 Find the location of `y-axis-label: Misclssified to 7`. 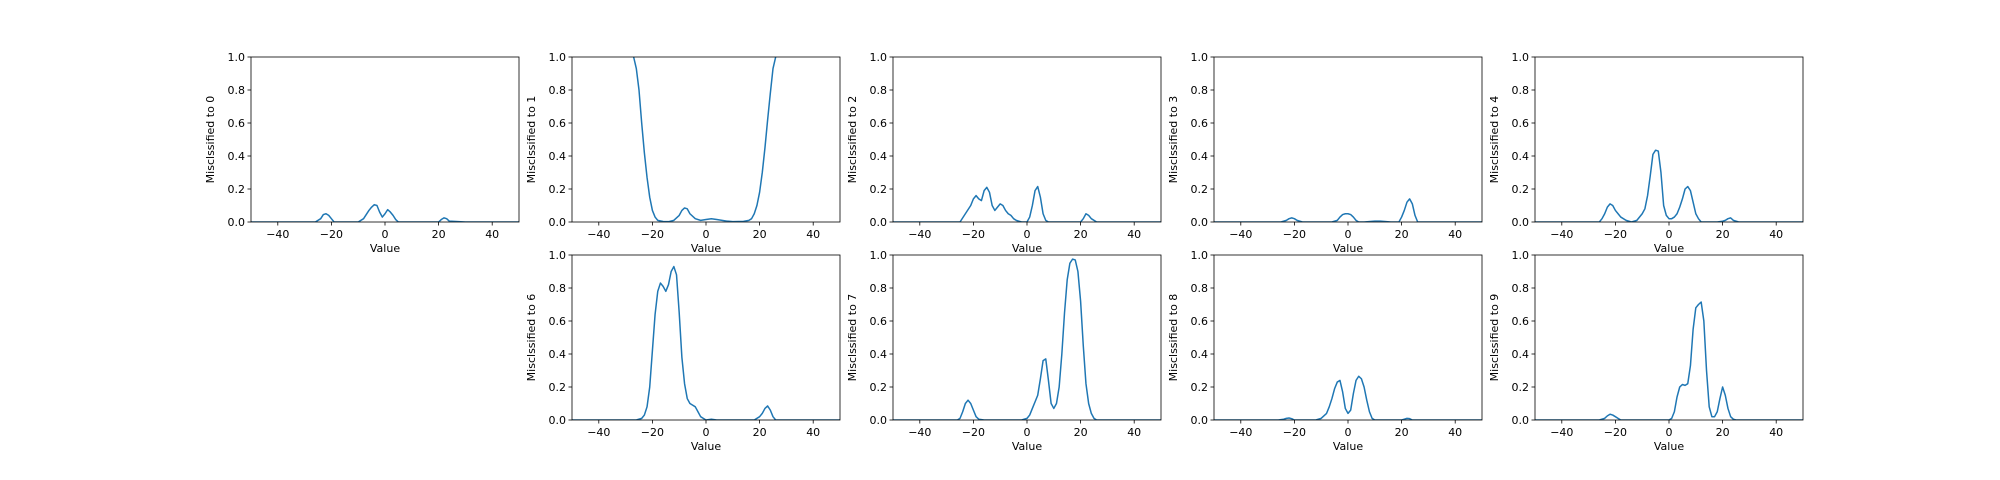

y-axis-label: Misclssified to 7 is located at coordinates (852, 338).